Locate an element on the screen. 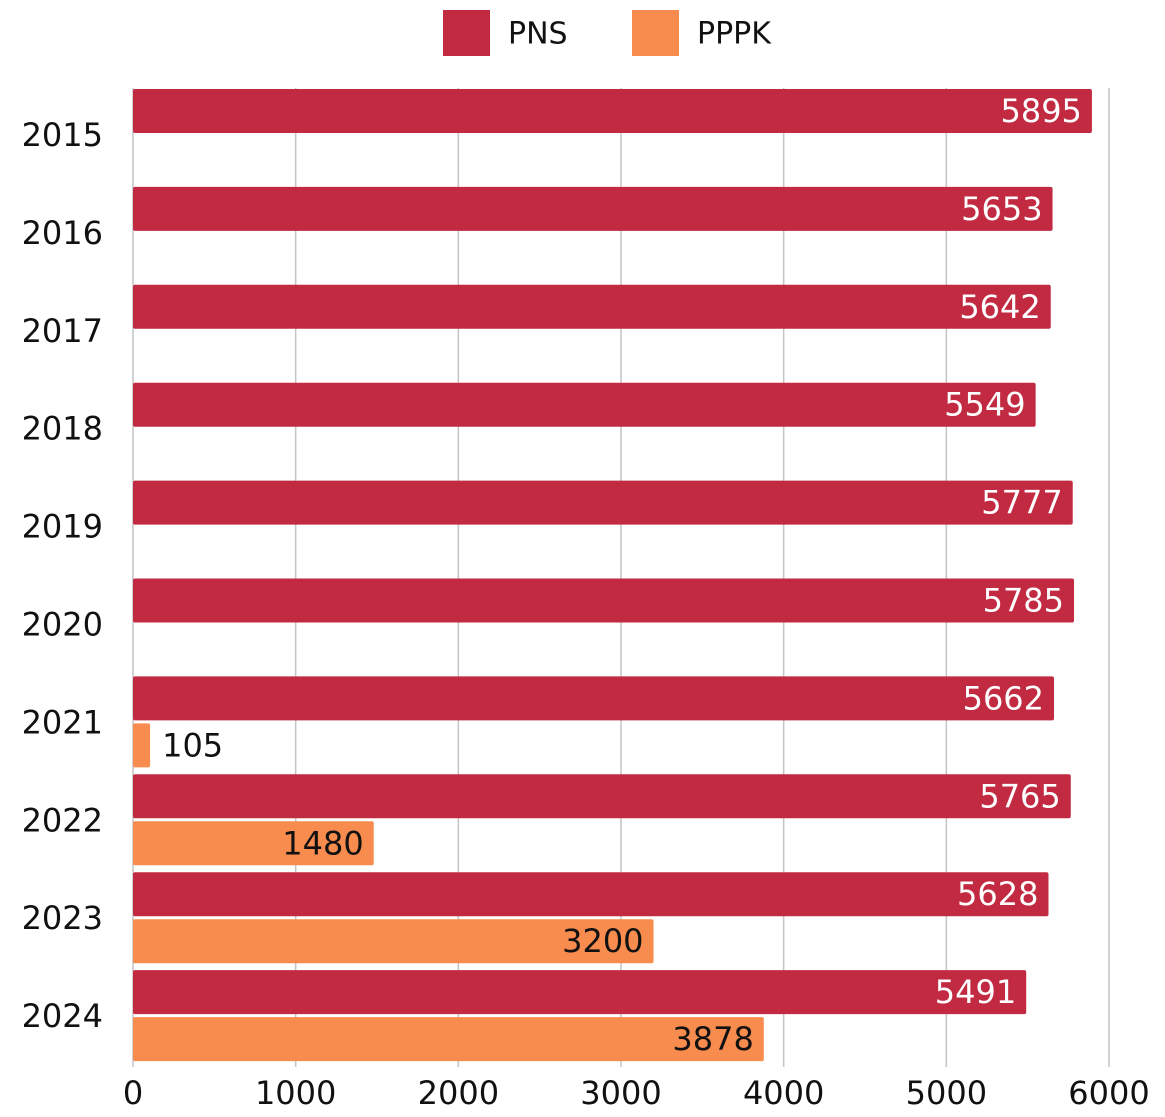 This screenshot has width=1165, height=1117. data-label: 5628 is located at coordinates (997, 894).